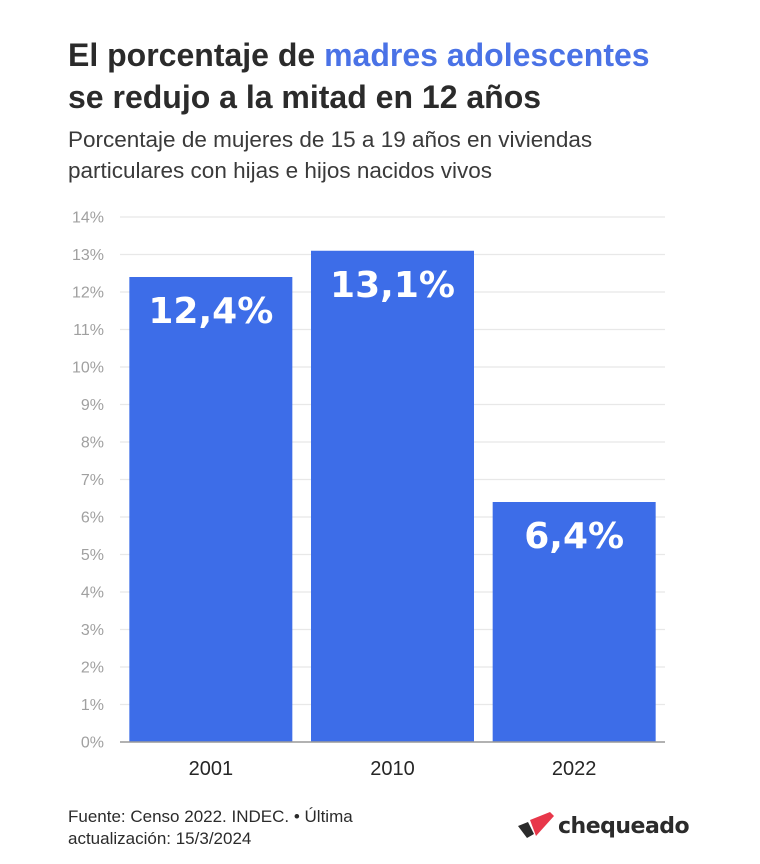  I want to click on x-tick-label: 2001, so click(211, 769).